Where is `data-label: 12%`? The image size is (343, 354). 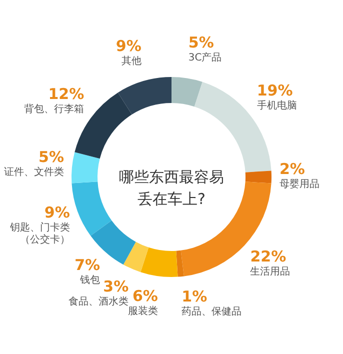
data-label: 12% is located at coordinates (66, 93).